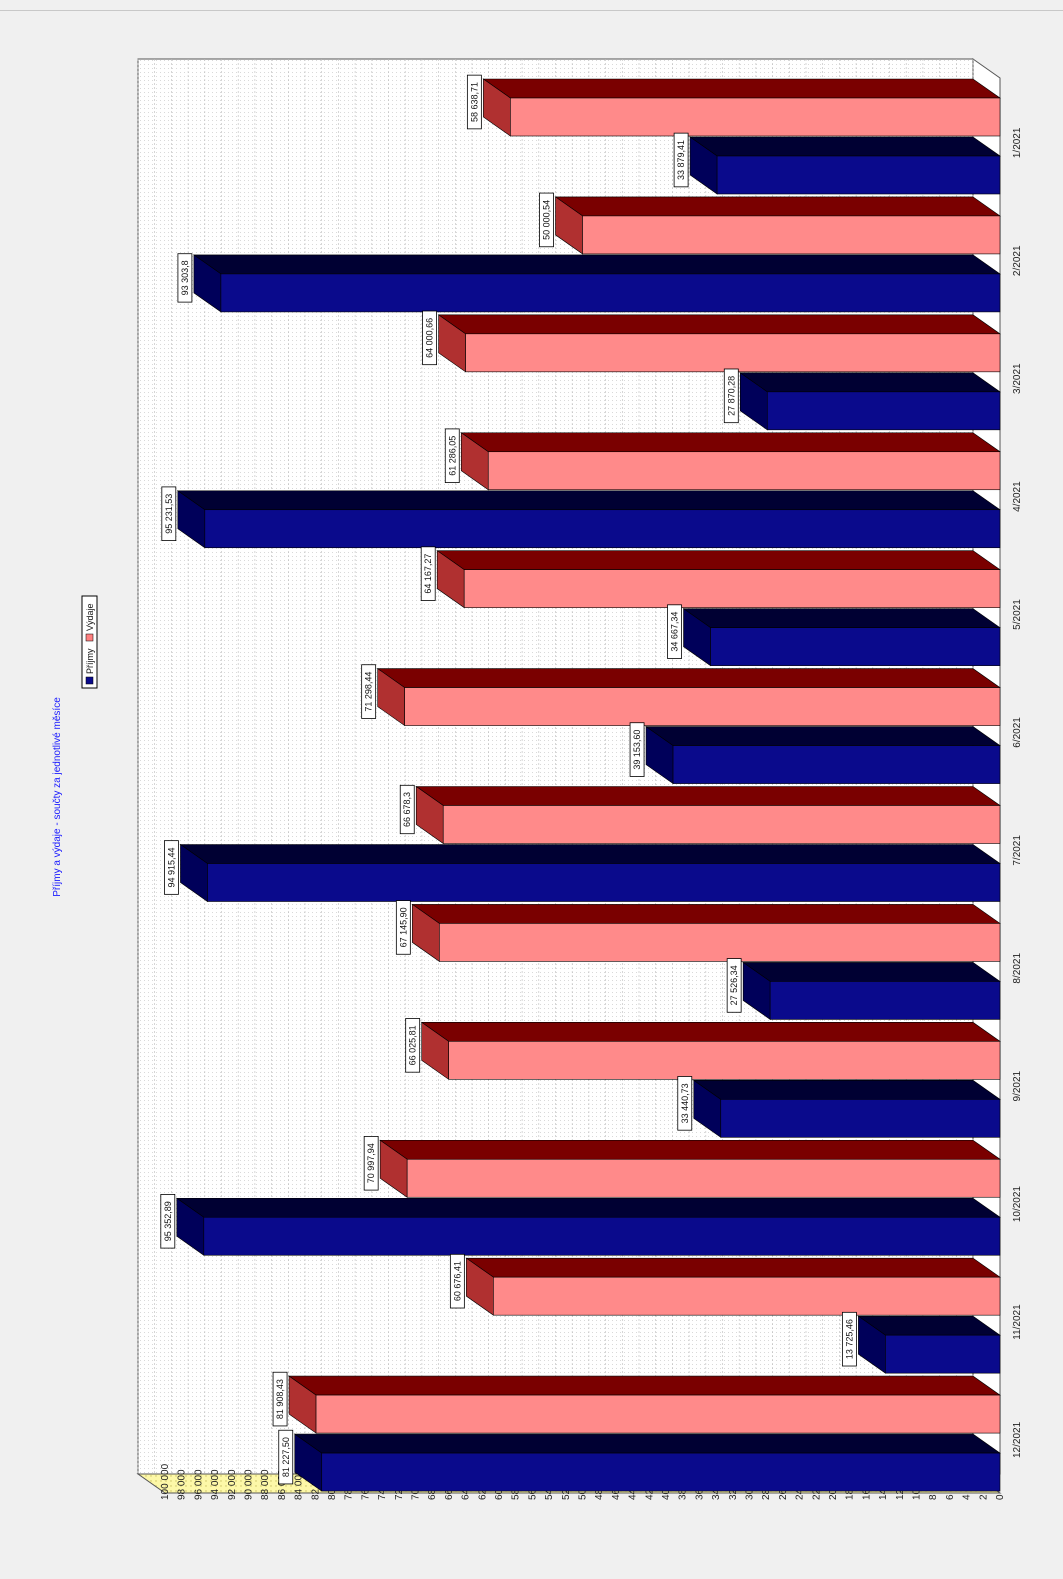 The image size is (1063, 1579). Describe the element at coordinates (1017, 378) in the screenshot. I see `category-label: 3/2021` at that location.